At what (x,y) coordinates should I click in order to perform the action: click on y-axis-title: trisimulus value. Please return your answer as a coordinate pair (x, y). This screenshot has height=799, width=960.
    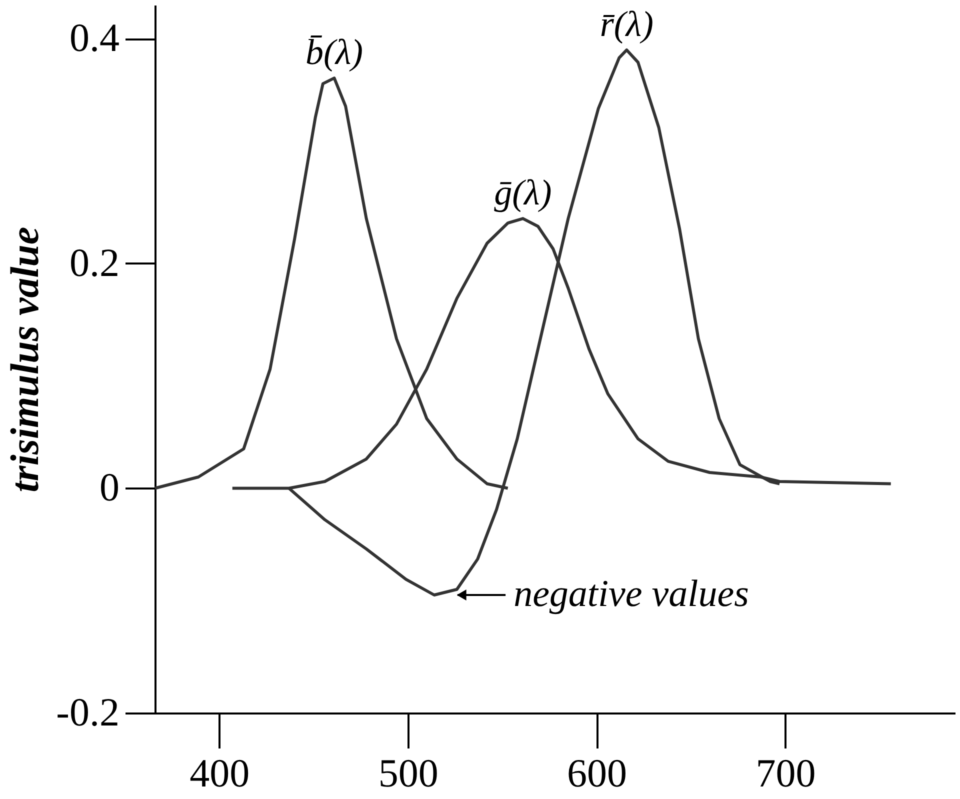
    Looking at the image, I should click on (25, 359).